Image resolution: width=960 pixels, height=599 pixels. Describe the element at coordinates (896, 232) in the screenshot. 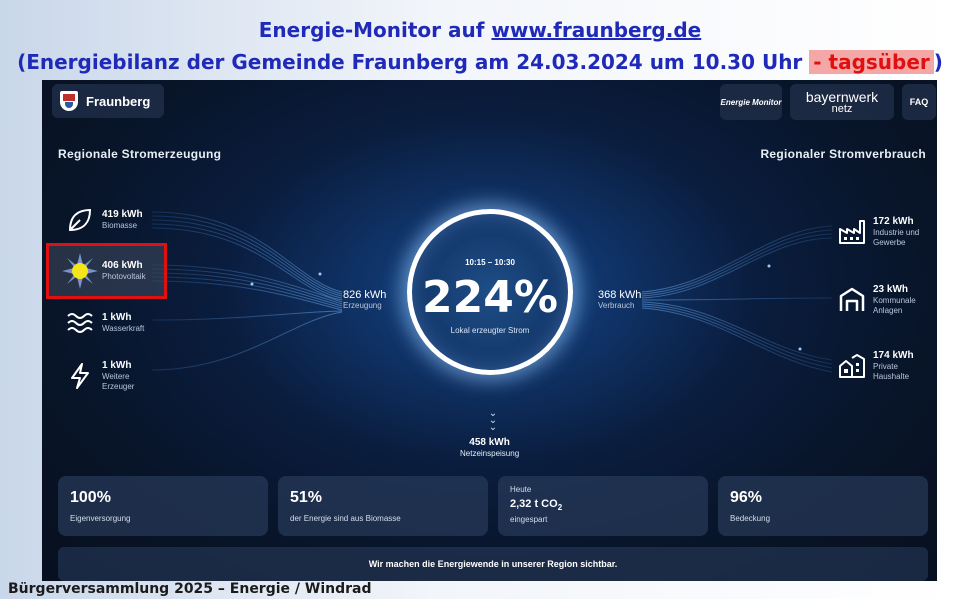

I see `industrie-label-line1: Industrie und` at that location.